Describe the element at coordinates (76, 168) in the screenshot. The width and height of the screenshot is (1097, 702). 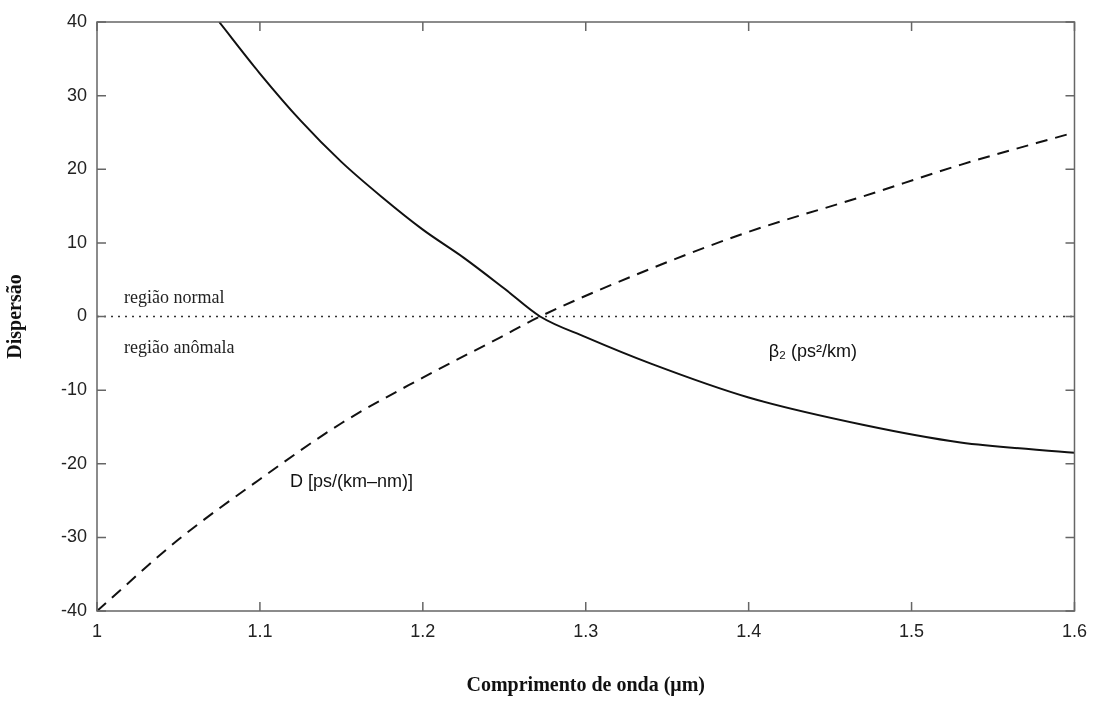
I see `y-tick-label: 20` at that location.